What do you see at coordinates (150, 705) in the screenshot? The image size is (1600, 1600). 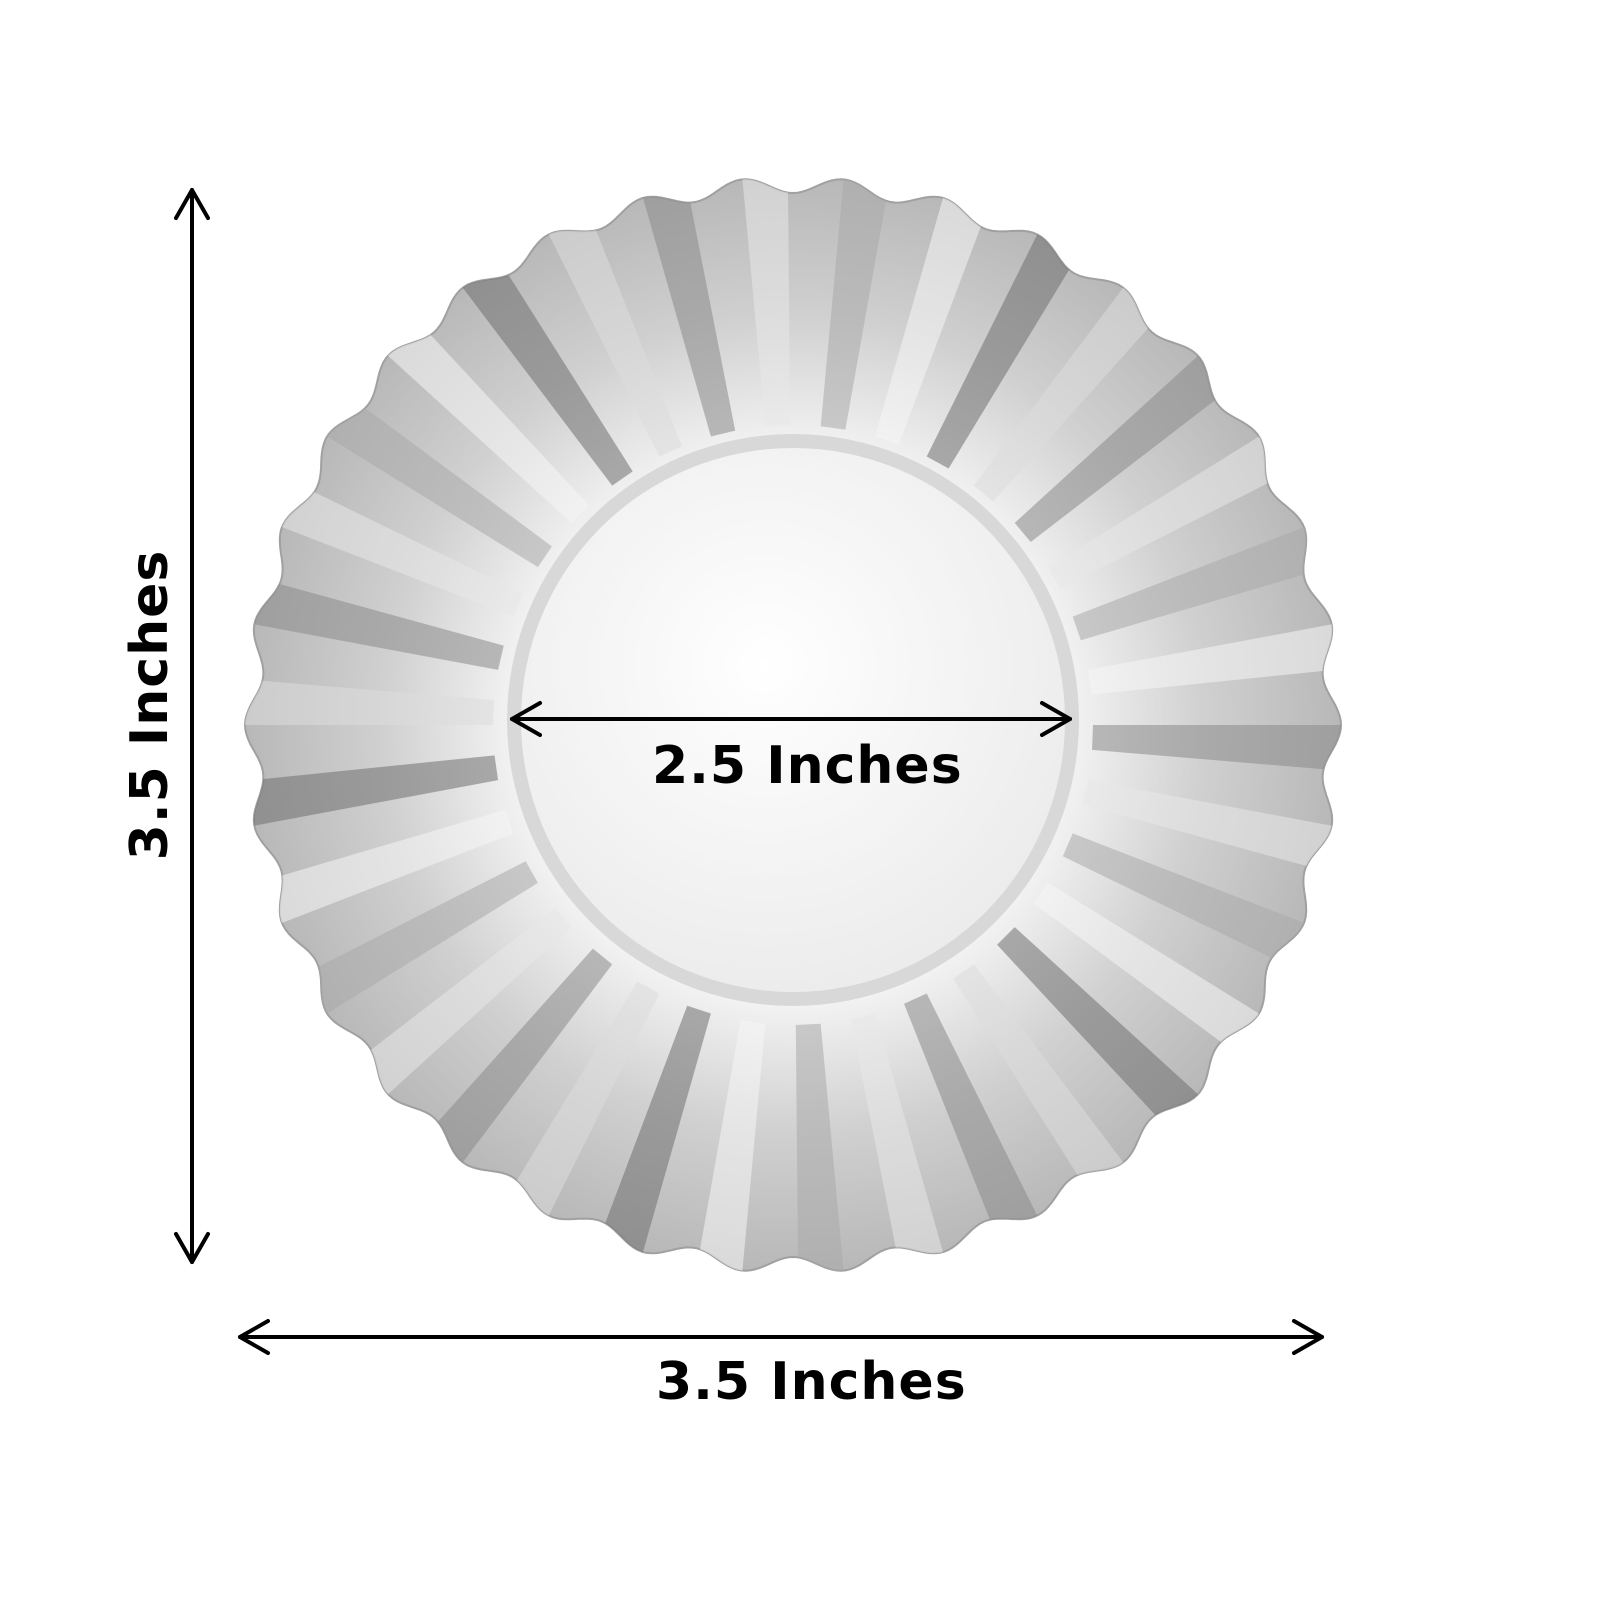 I see `height-label: 3.5 Inches` at bounding box center [150, 705].